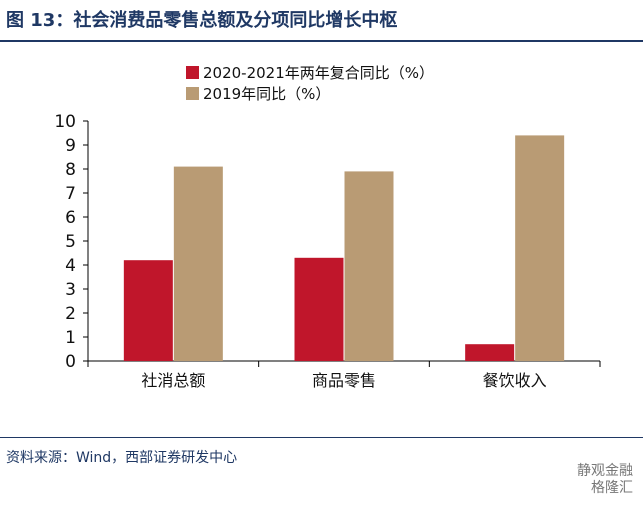 This screenshot has width=643, height=505. I want to click on source-note: 资料来源：Wind，西部证券研发中心, so click(122, 458).